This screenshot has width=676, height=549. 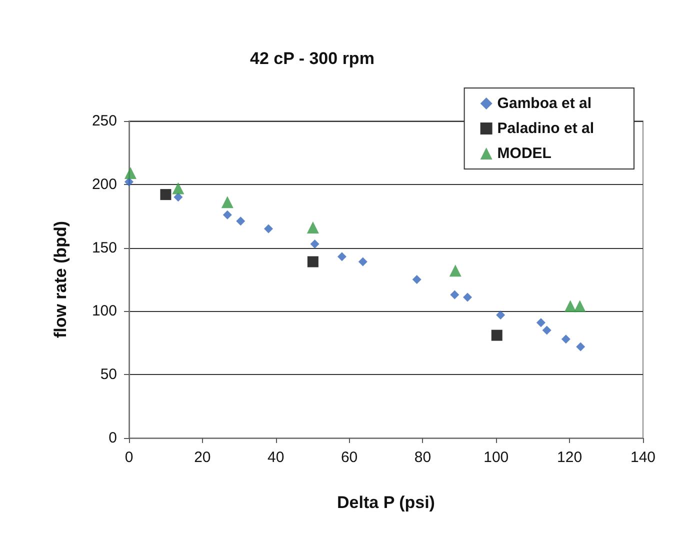 What do you see at coordinates (104, 247) in the screenshot?
I see `y-tick-label: 150` at bounding box center [104, 247].